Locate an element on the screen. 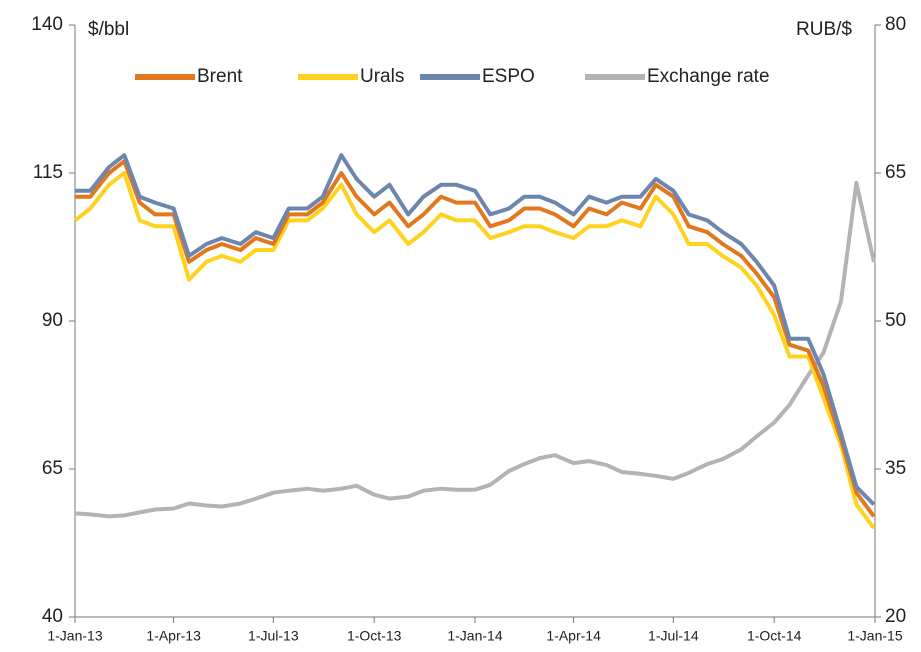 This screenshot has height=652, width=921. x-tick-label: 1-Apr-13 is located at coordinates (173, 636).